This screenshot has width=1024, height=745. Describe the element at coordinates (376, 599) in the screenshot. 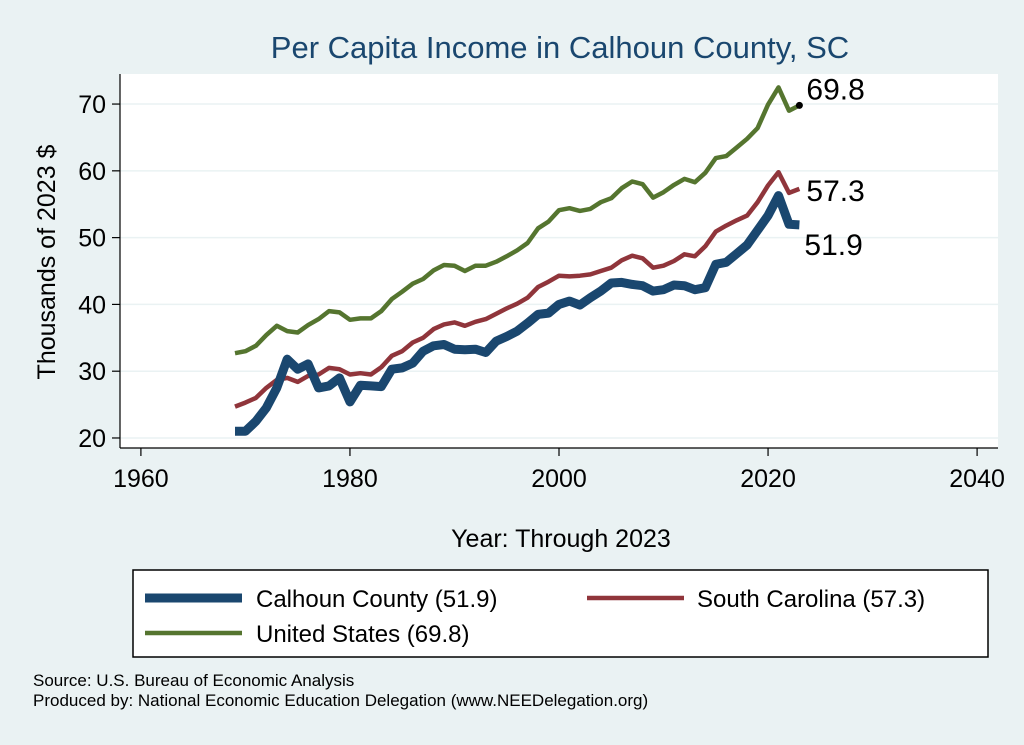

I see `legend-label-calhoun: Calhoun County (51.9)` at that location.